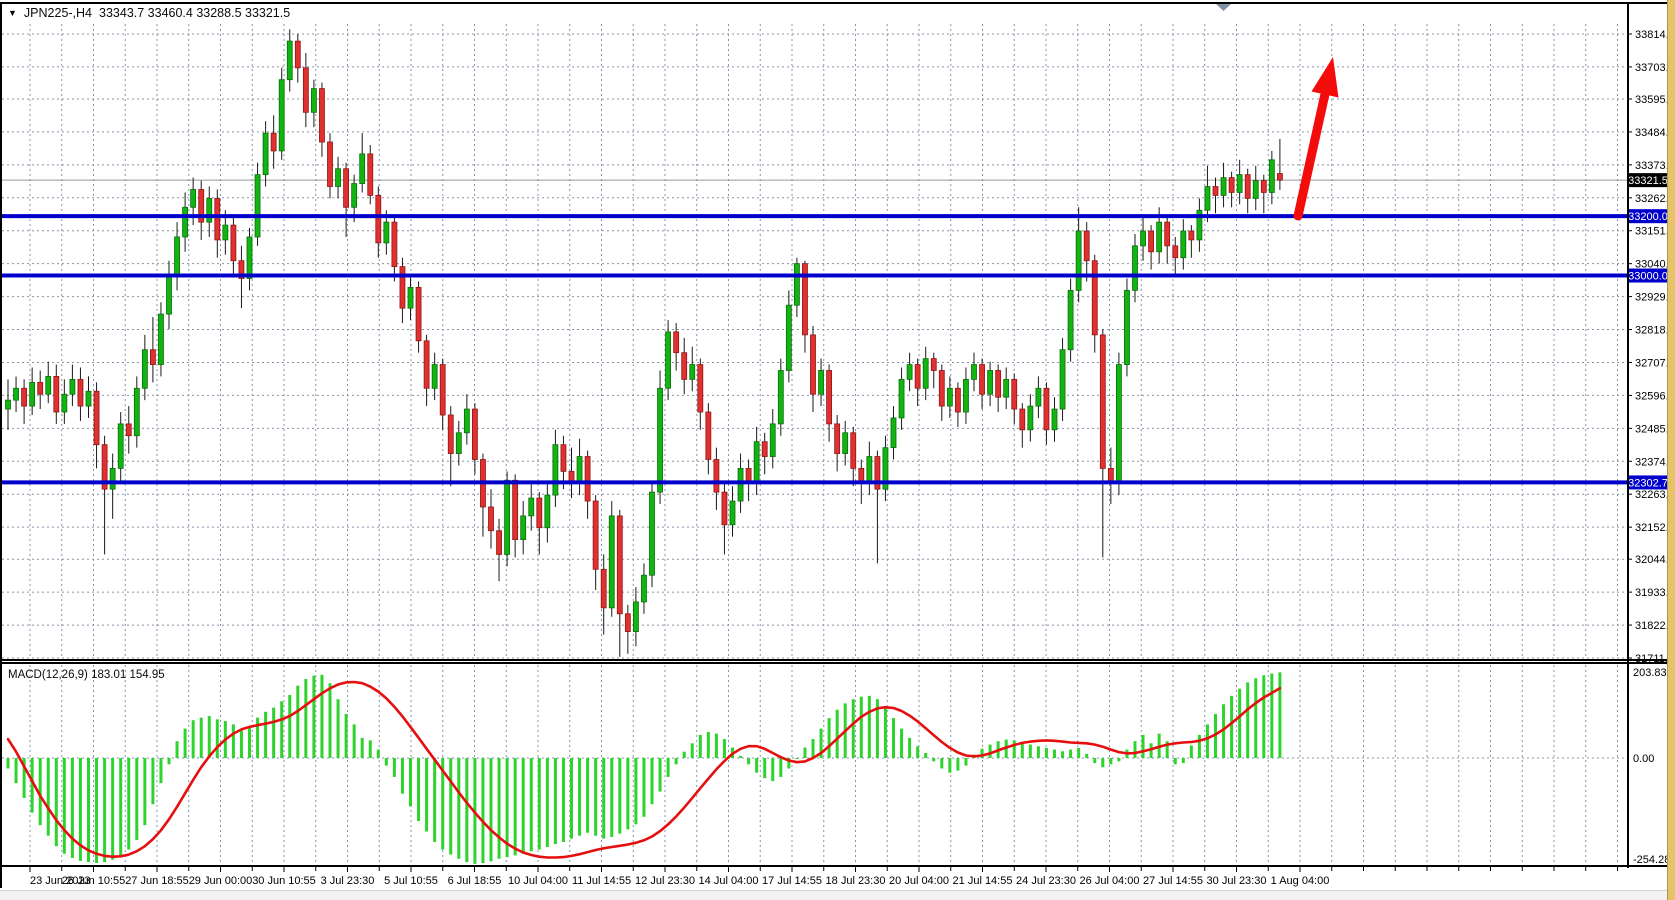  What do you see at coordinates (60, 881) in the screenshot?
I see `time-axis-label: 23 Jun 2023` at bounding box center [60, 881].